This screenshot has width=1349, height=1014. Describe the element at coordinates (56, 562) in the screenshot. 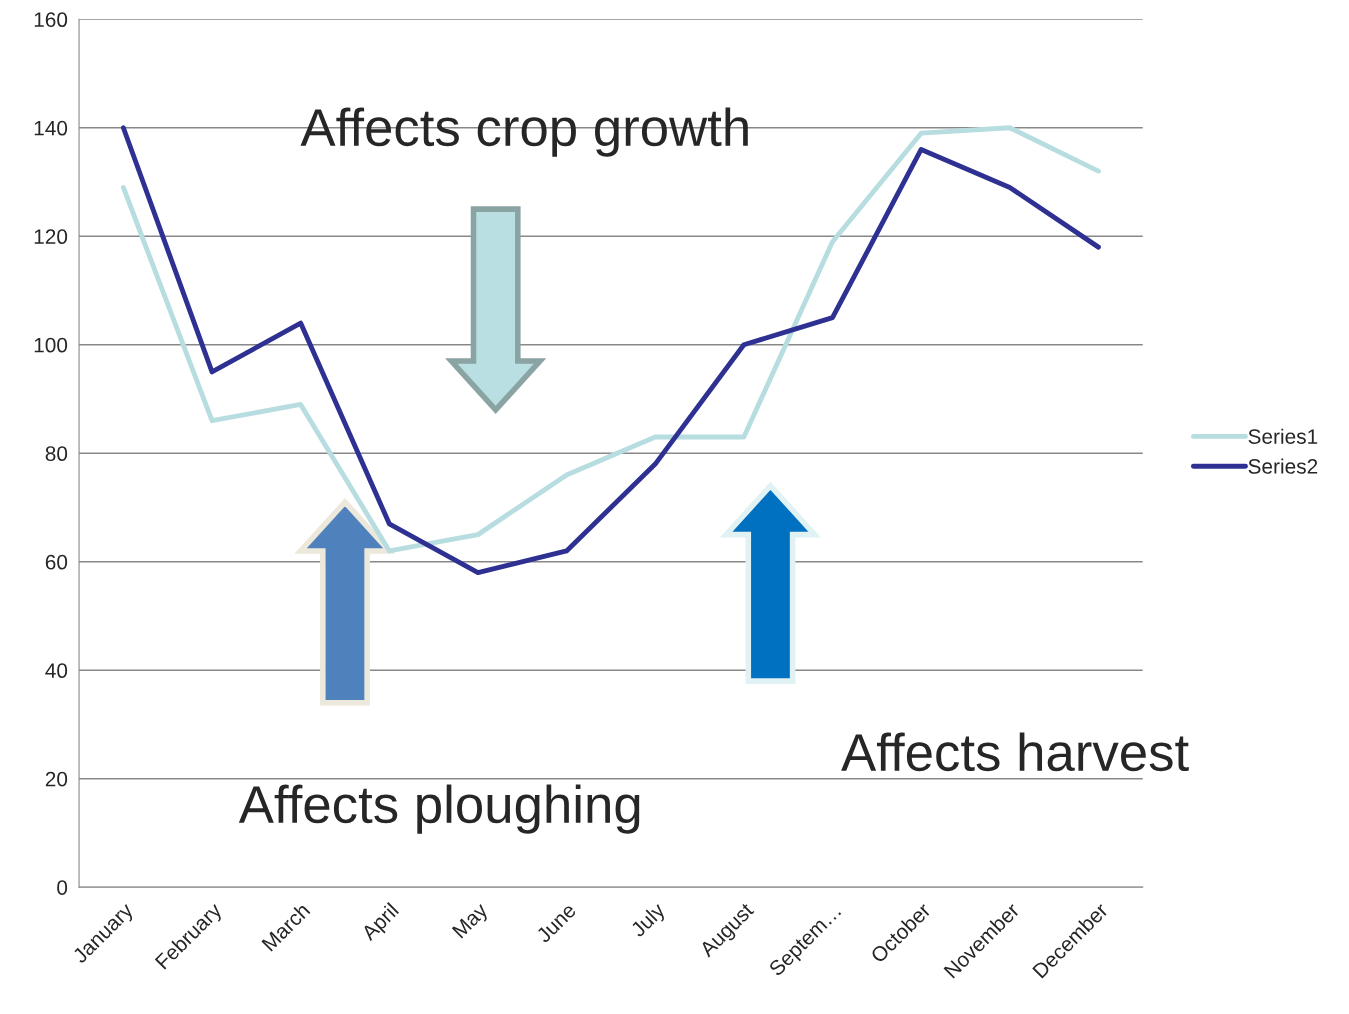

I see `y-tick-label: 60` at that location.